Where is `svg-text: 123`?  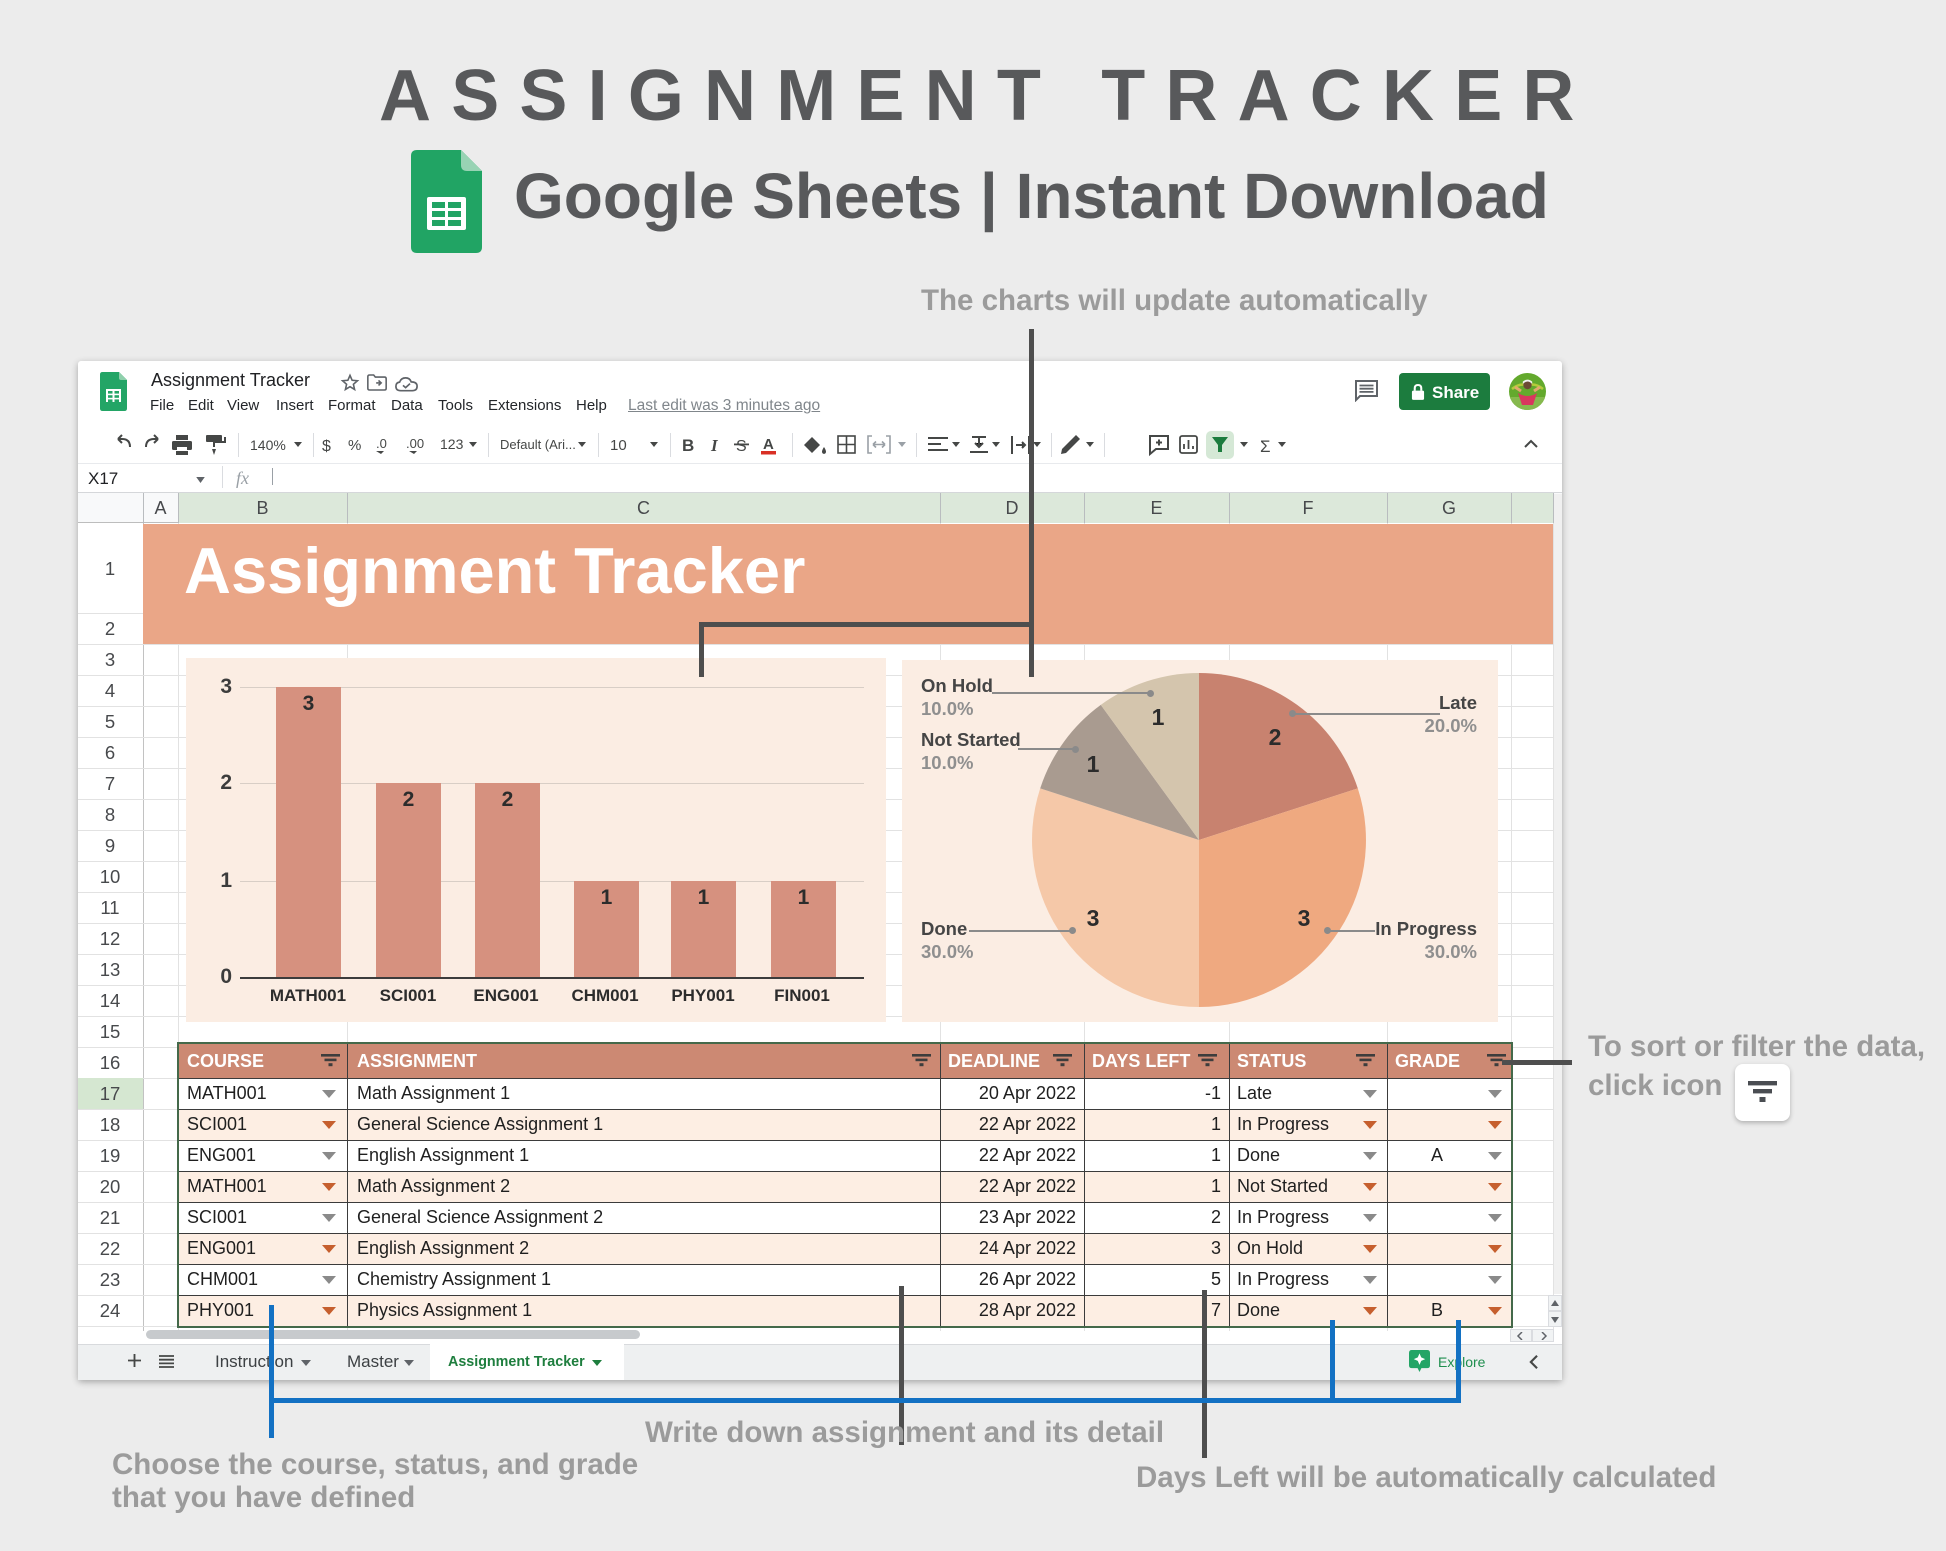 svg-text: 123 is located at coordinates (452, 444).